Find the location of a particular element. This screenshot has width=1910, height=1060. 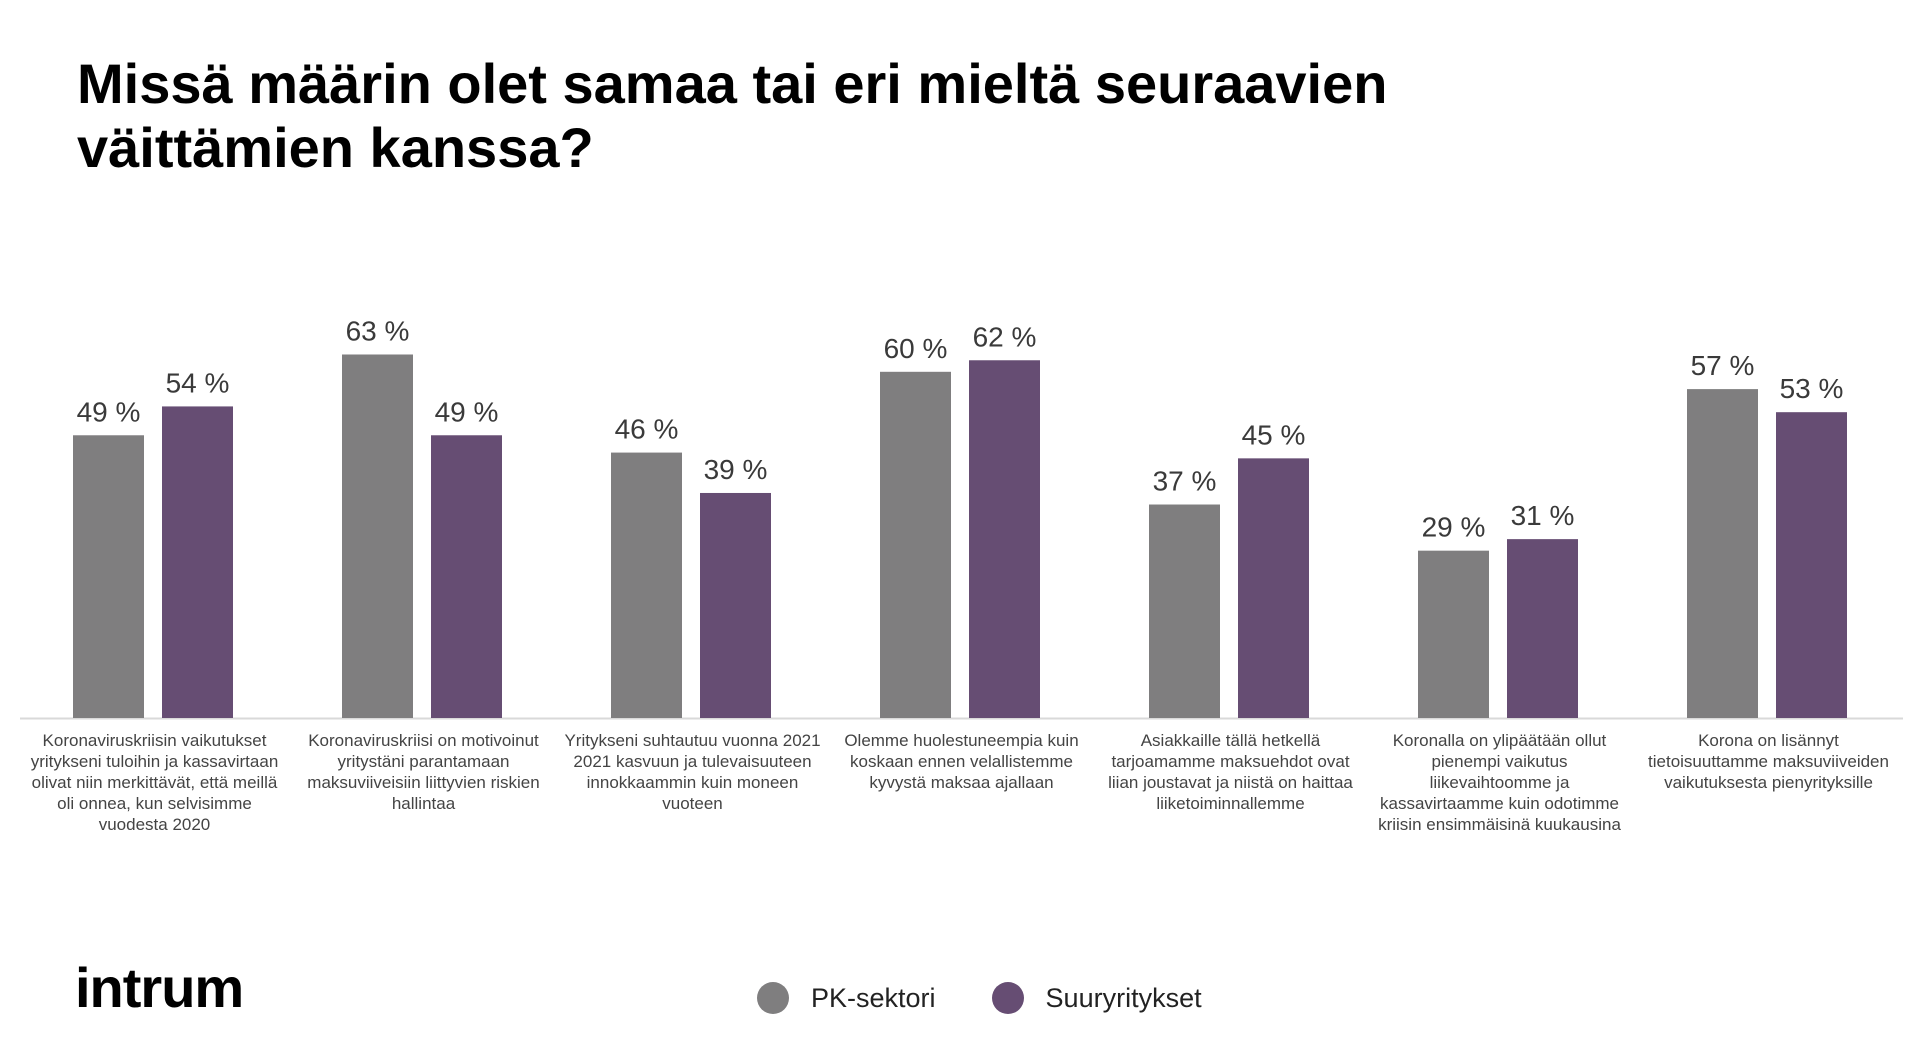

category-label-line: oli onnea, kun selvisimme is located at coordinates (154, 803).